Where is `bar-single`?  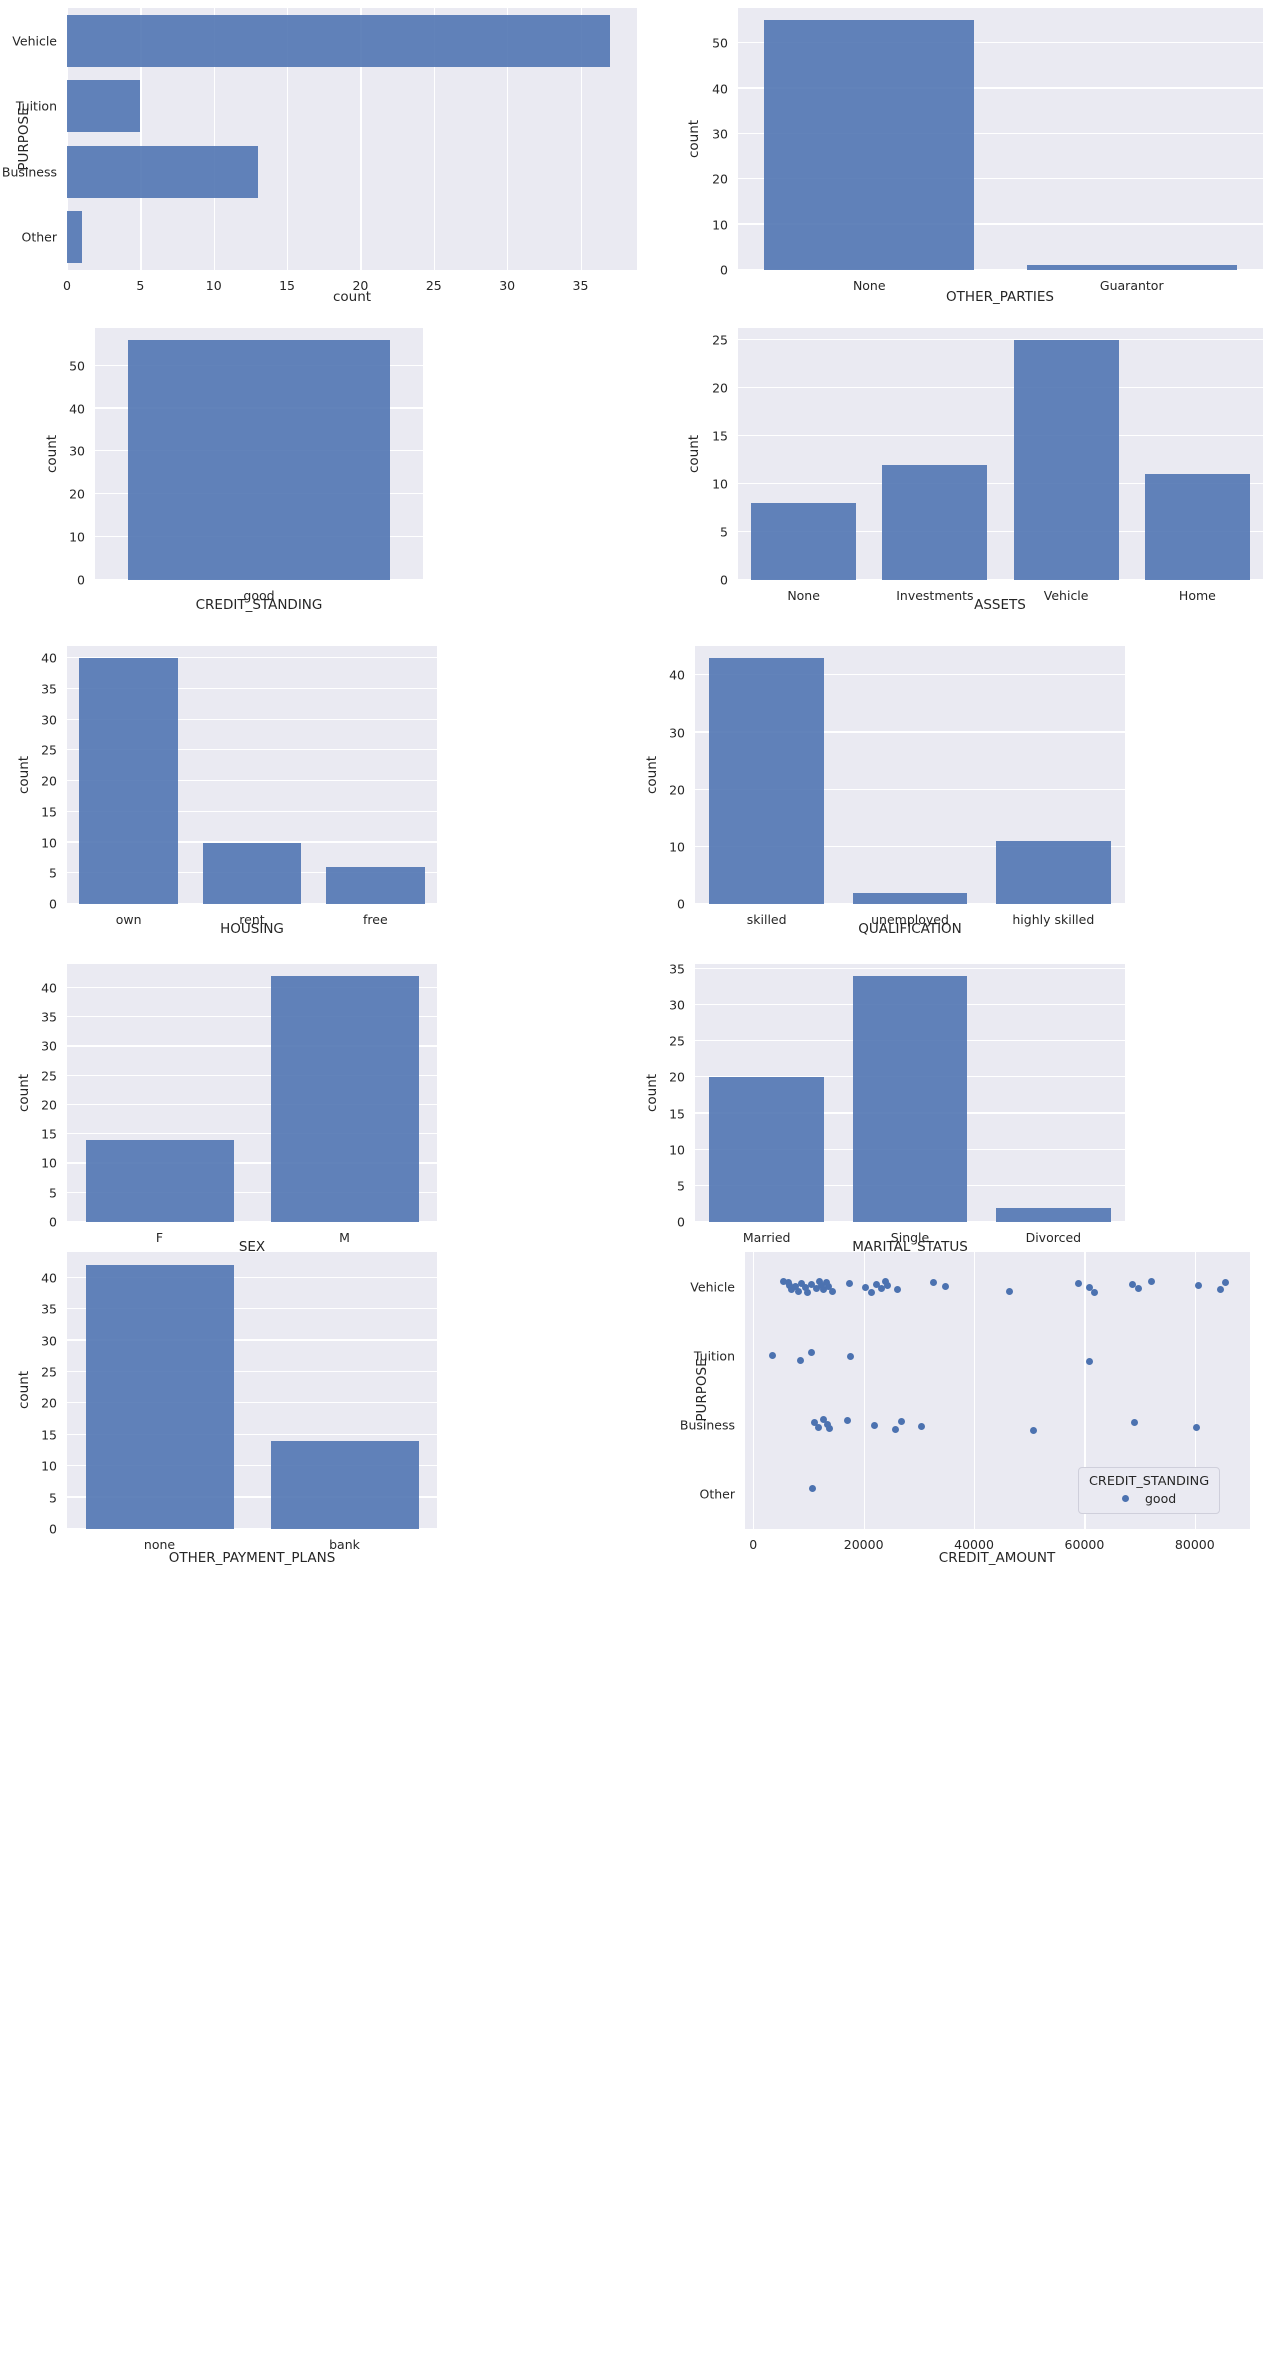 bar-single is located at coordinates (910, 1099).